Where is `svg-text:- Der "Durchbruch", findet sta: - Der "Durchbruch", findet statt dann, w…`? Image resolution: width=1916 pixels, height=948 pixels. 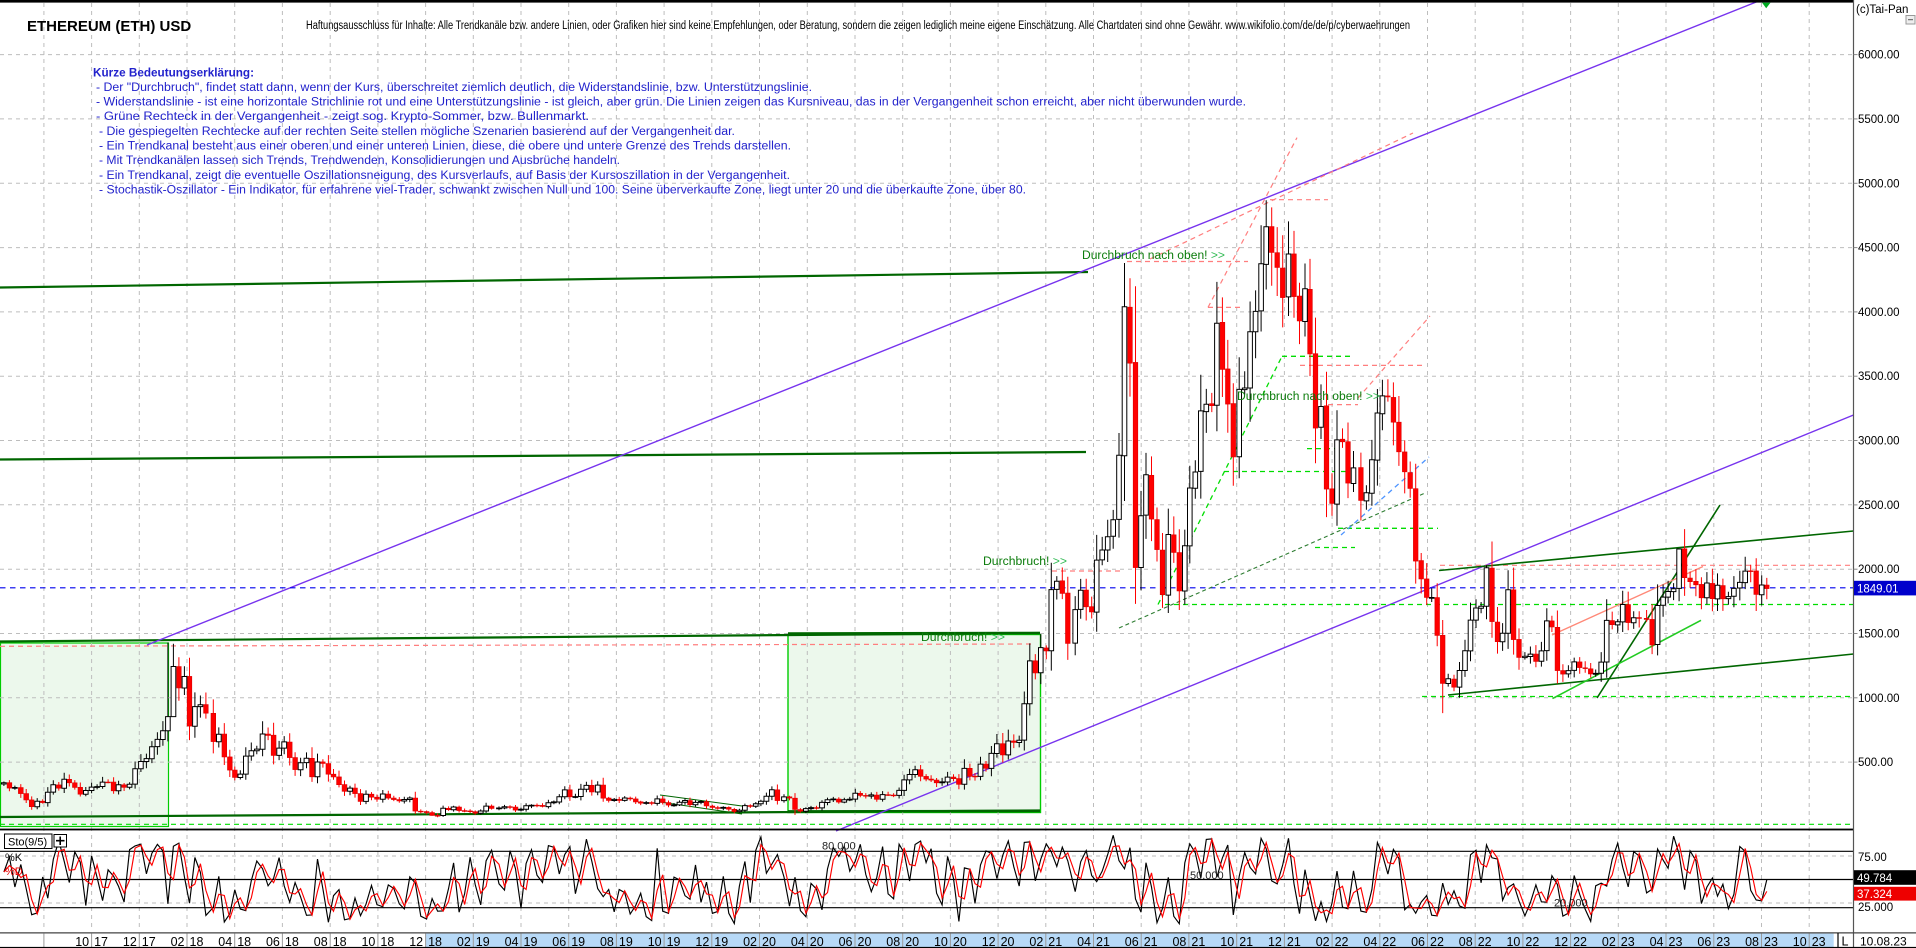
svg-text:- Der "Durchbruch", findet sta: - Der "Durchbruch", findet statt dann, w… is located at coordinates (454, 88).